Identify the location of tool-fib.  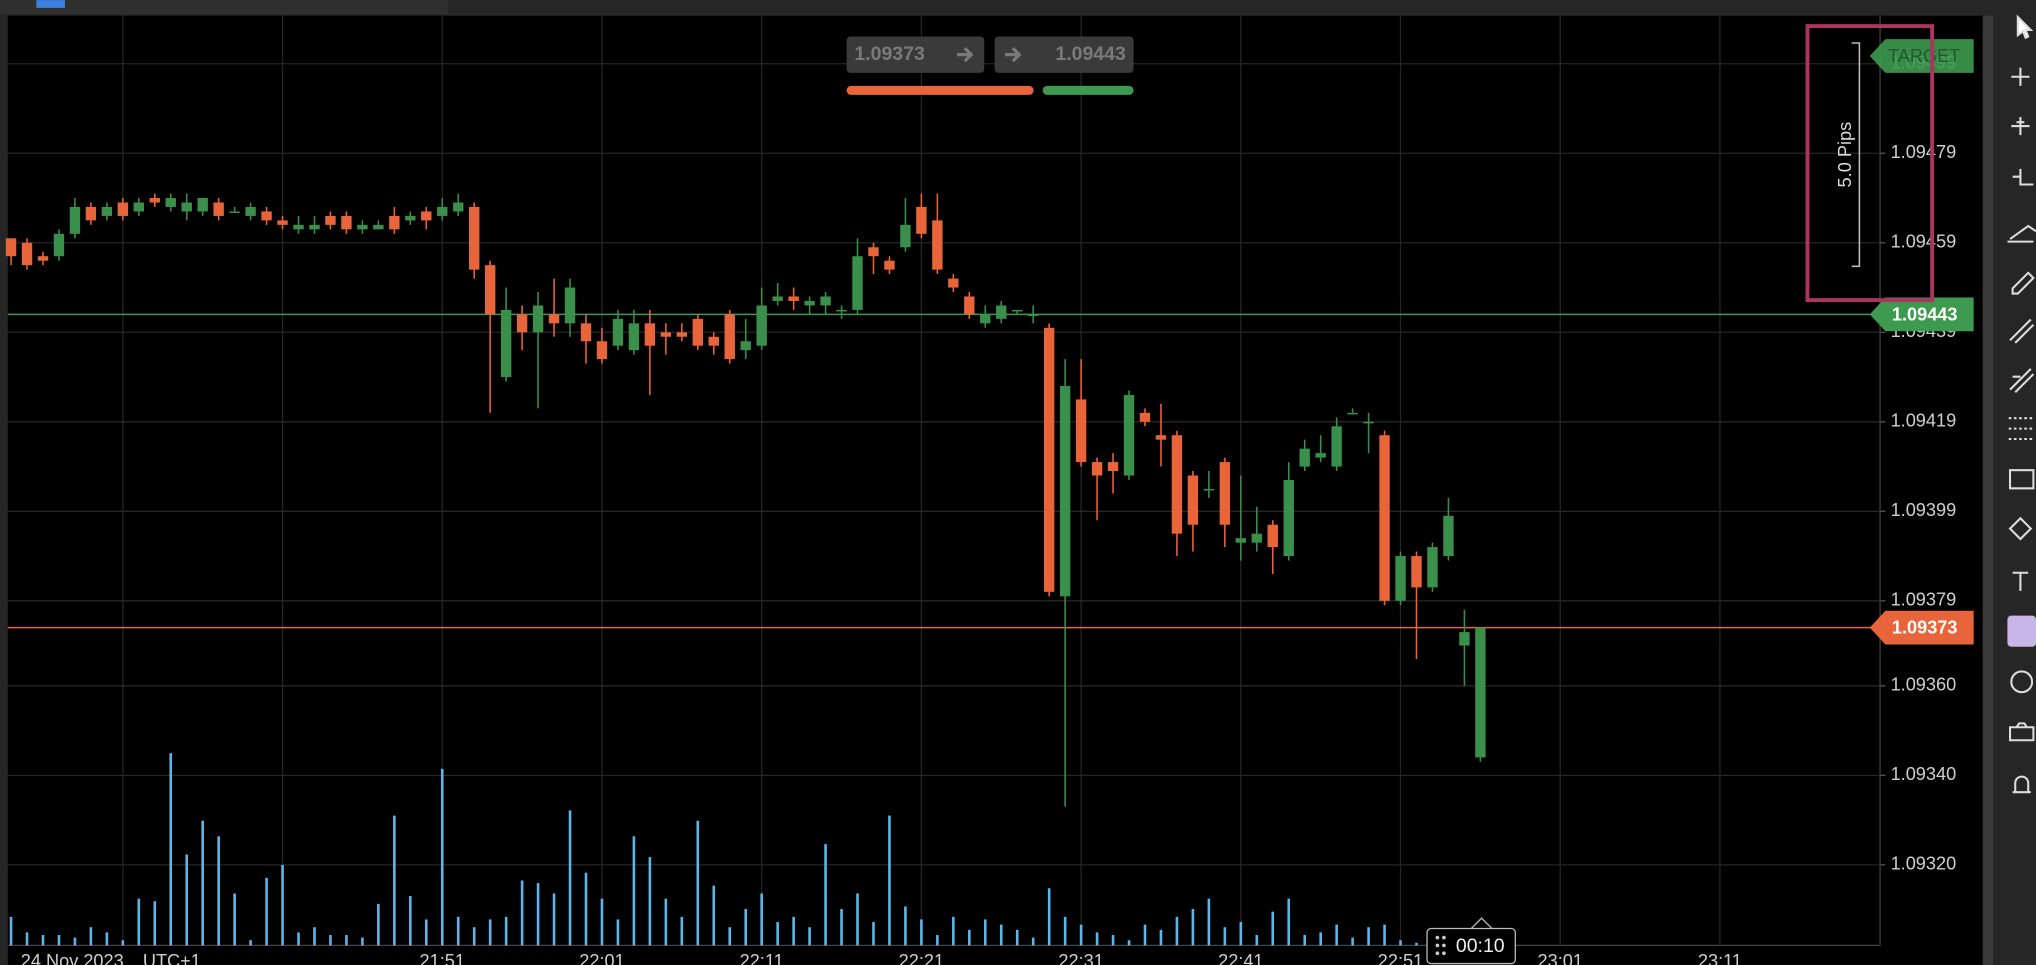
(2021, 429).